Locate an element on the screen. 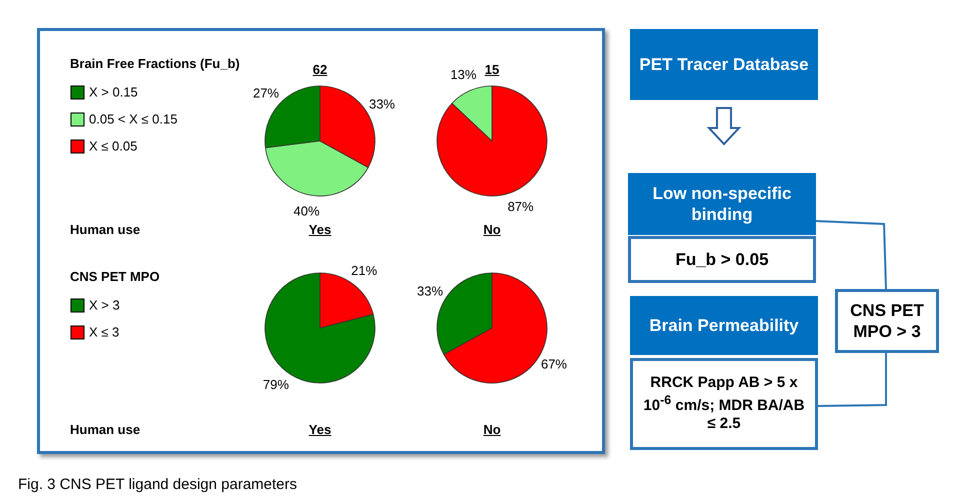 Image resolution: width=957 pixels, height=500 pixels. data-label: 13% is located at coordinates (463, 74).